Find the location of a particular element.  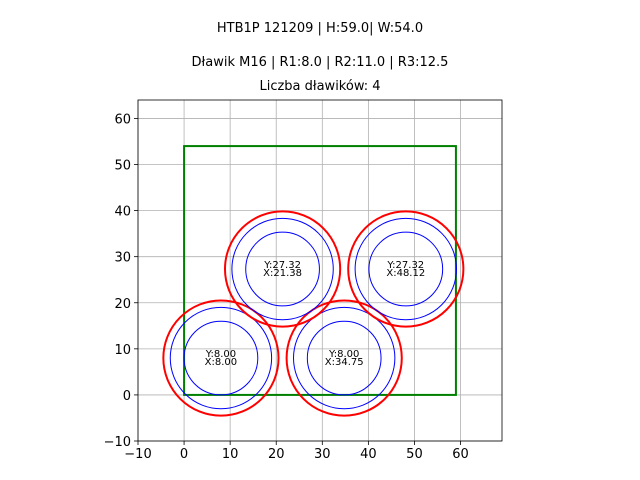

x-tick-label: 50 is located at coordinates (414, 454).